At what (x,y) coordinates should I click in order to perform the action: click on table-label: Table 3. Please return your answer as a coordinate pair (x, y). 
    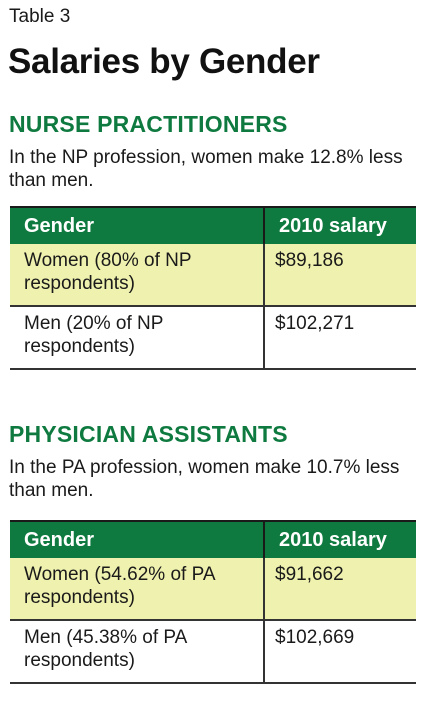
    Looking at the image, I should click on (40, 16).